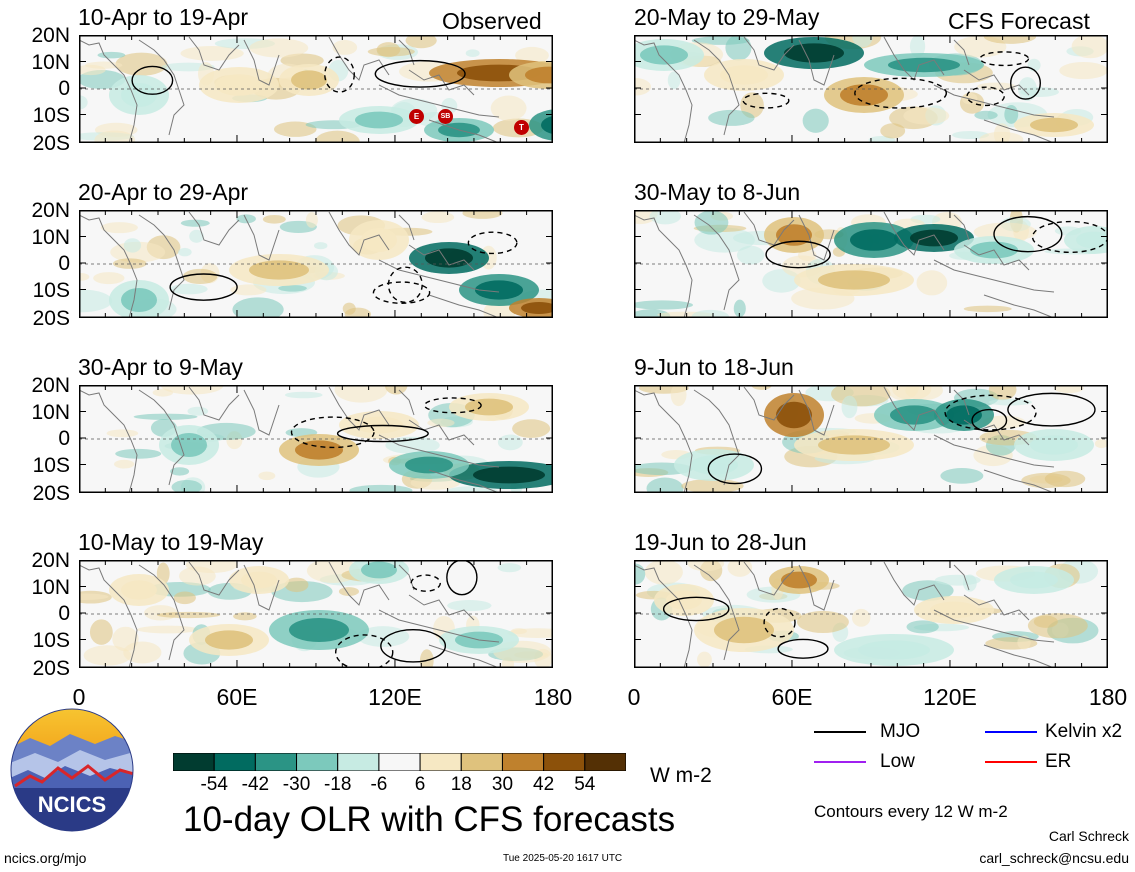 The height and width of the screenshot is (872, 1135). What do you see at coordinates (416, 116) in the screenshot?
I see `storm-marker: E` at bounding box center [416, 116].